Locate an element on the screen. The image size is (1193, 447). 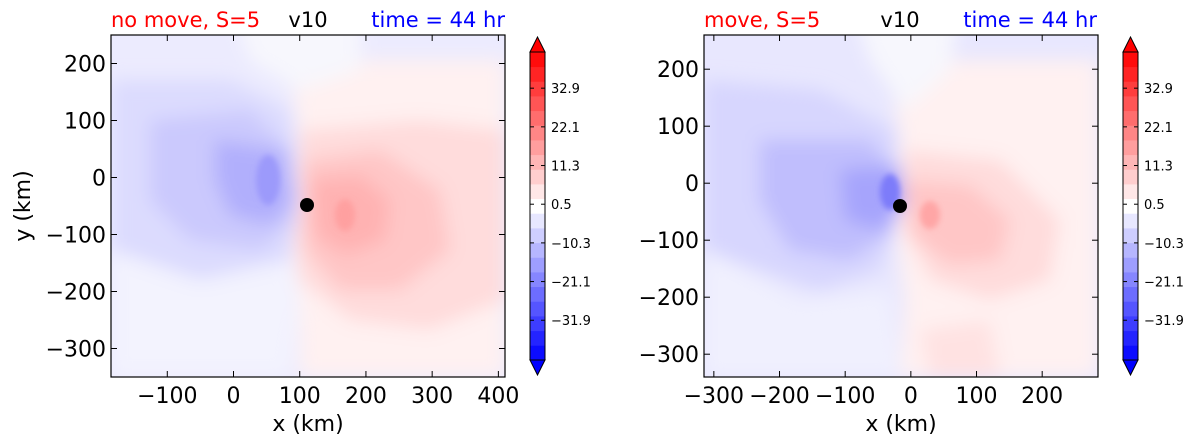
x-tick-label: −200 is located at coordinates (779, 396).